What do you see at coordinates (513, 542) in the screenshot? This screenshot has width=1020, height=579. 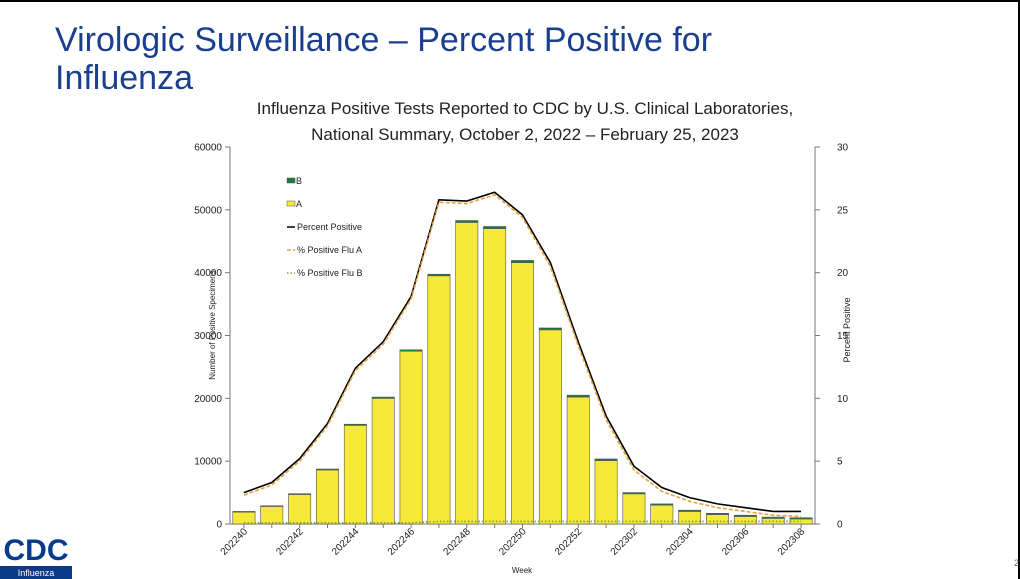 I see `x-tick-label: 202250` at bounding box center [513, 542].